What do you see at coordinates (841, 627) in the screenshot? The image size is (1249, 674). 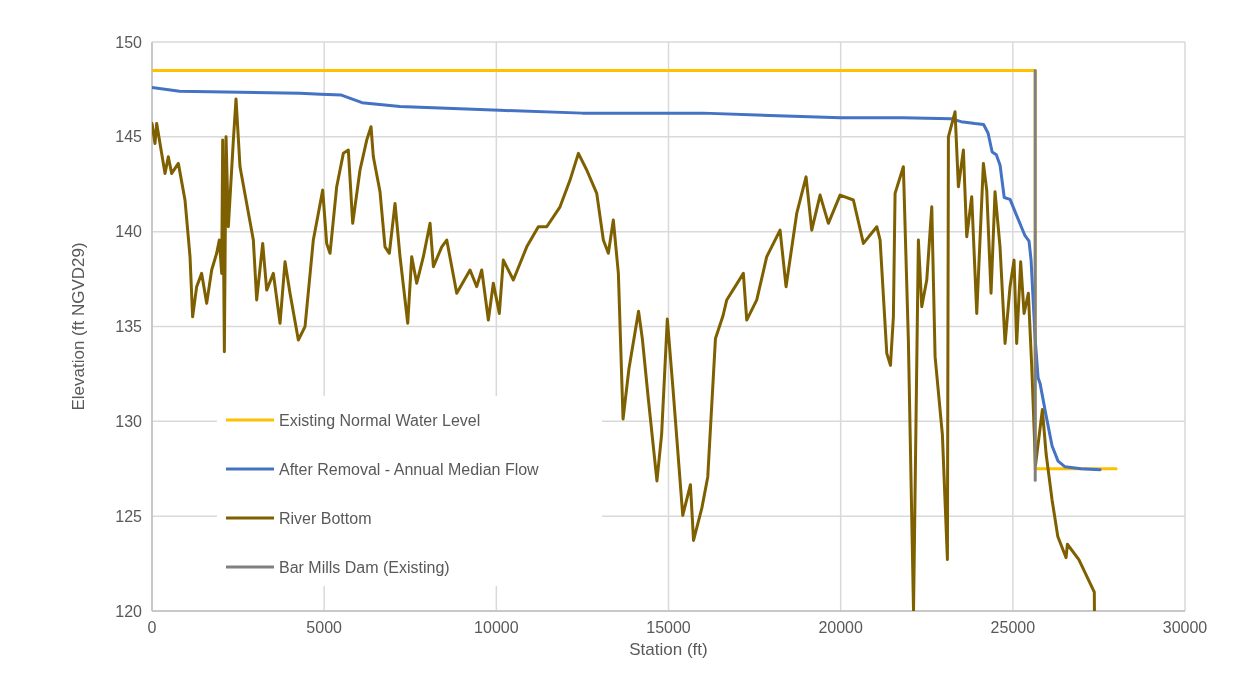 I see `x-tick-label: 20000` at bounding box center [841, 627].